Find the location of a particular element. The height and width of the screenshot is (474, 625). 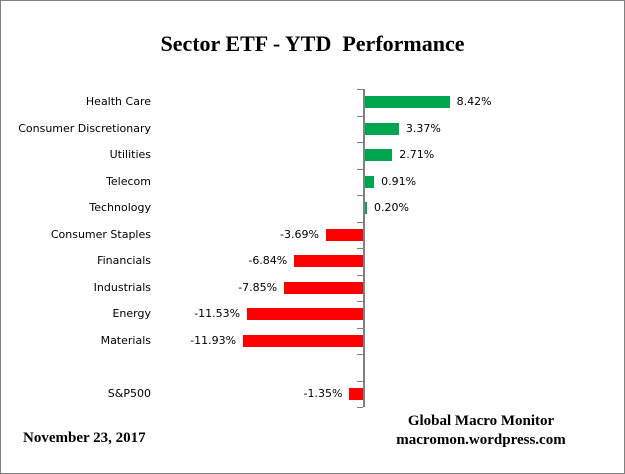

category-label: Materials is located at coordinates (125, 340).